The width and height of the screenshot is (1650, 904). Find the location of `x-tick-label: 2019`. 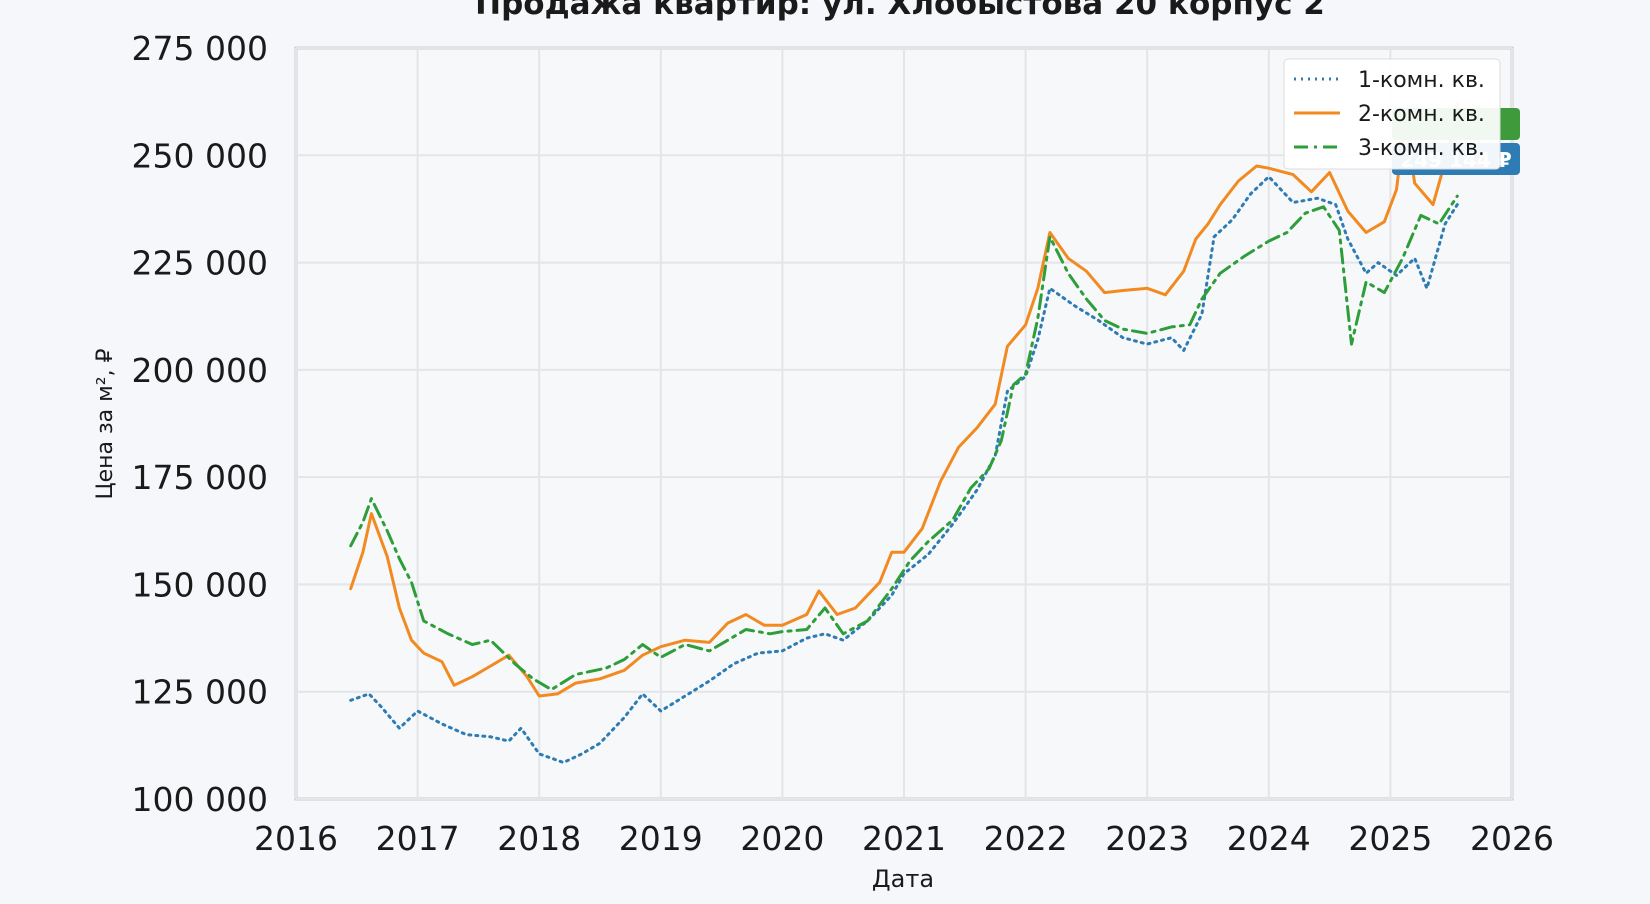

x-tick-label: 2019 is located at coordinates (661, 838).